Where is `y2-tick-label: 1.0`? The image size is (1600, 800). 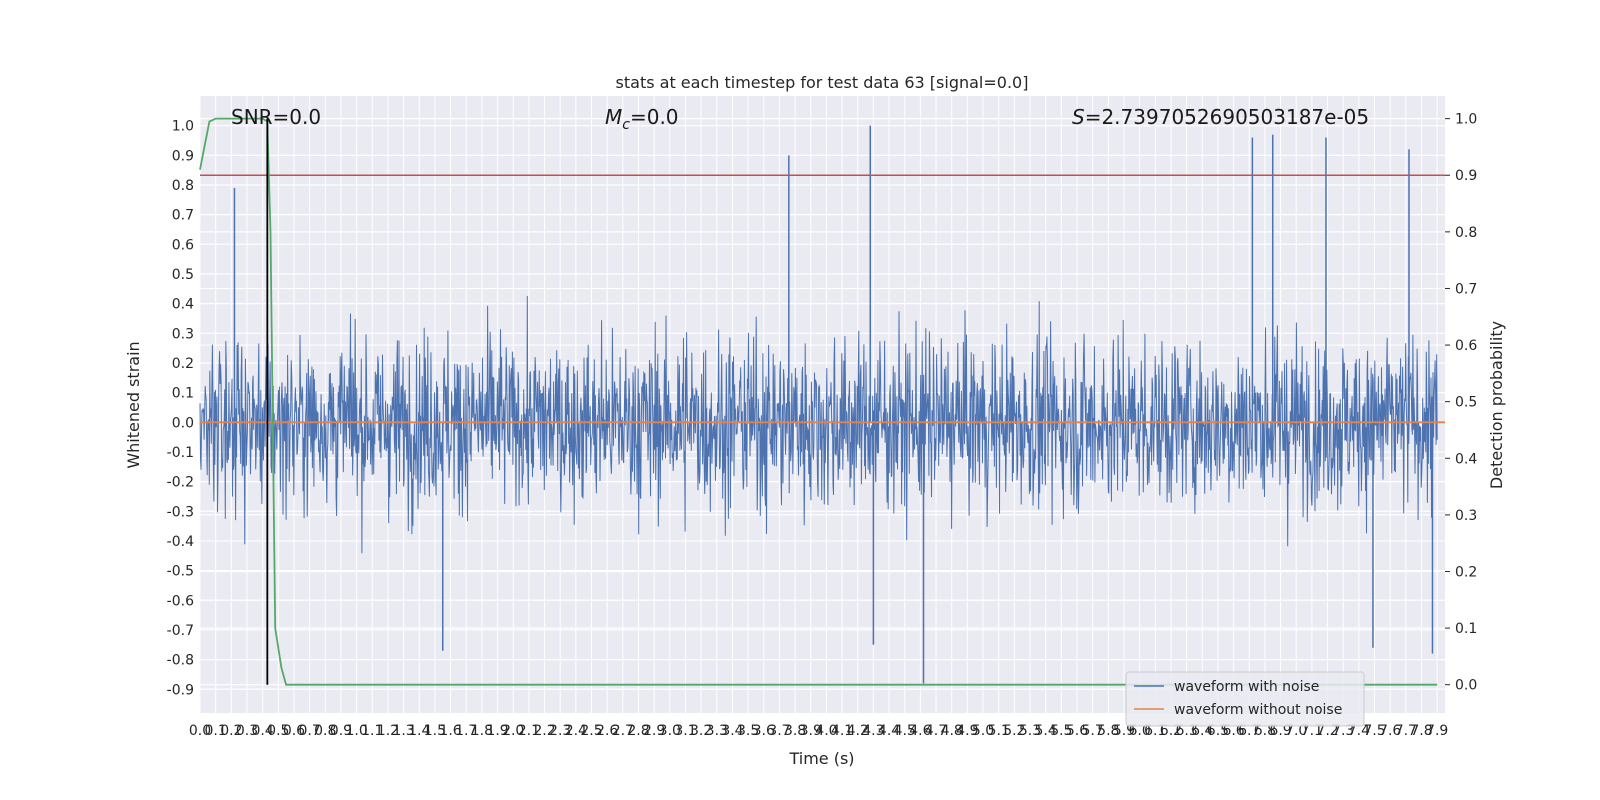
y2-tick-label: 1.0 is located at coordinates (1466, 120).